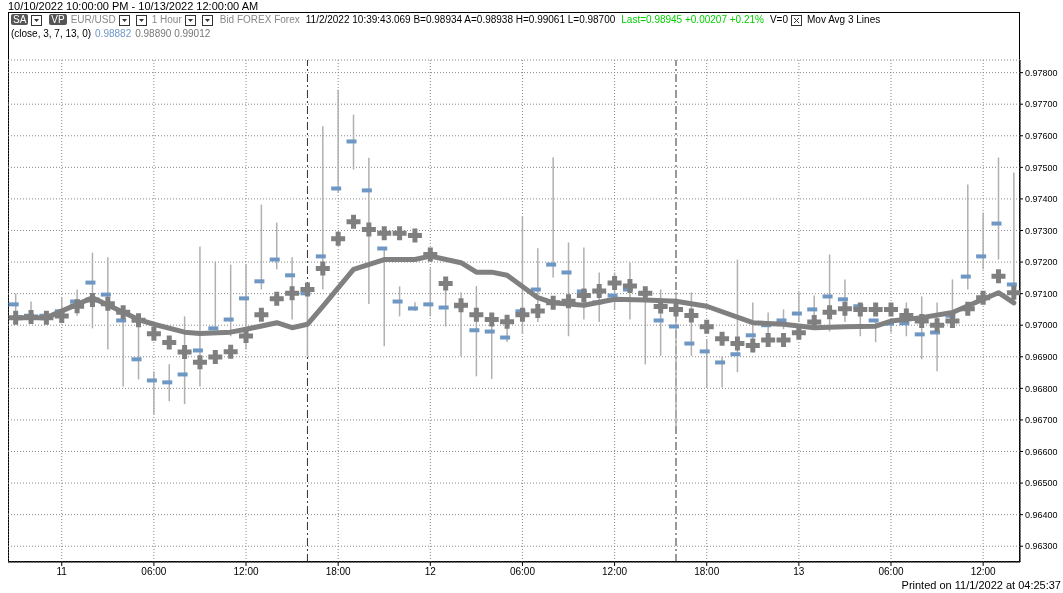 The height and width of the screenshot is (593, 1063). Describe the element at coordinates (20, 19) in the screenshot. I see `text: SA` at that location.